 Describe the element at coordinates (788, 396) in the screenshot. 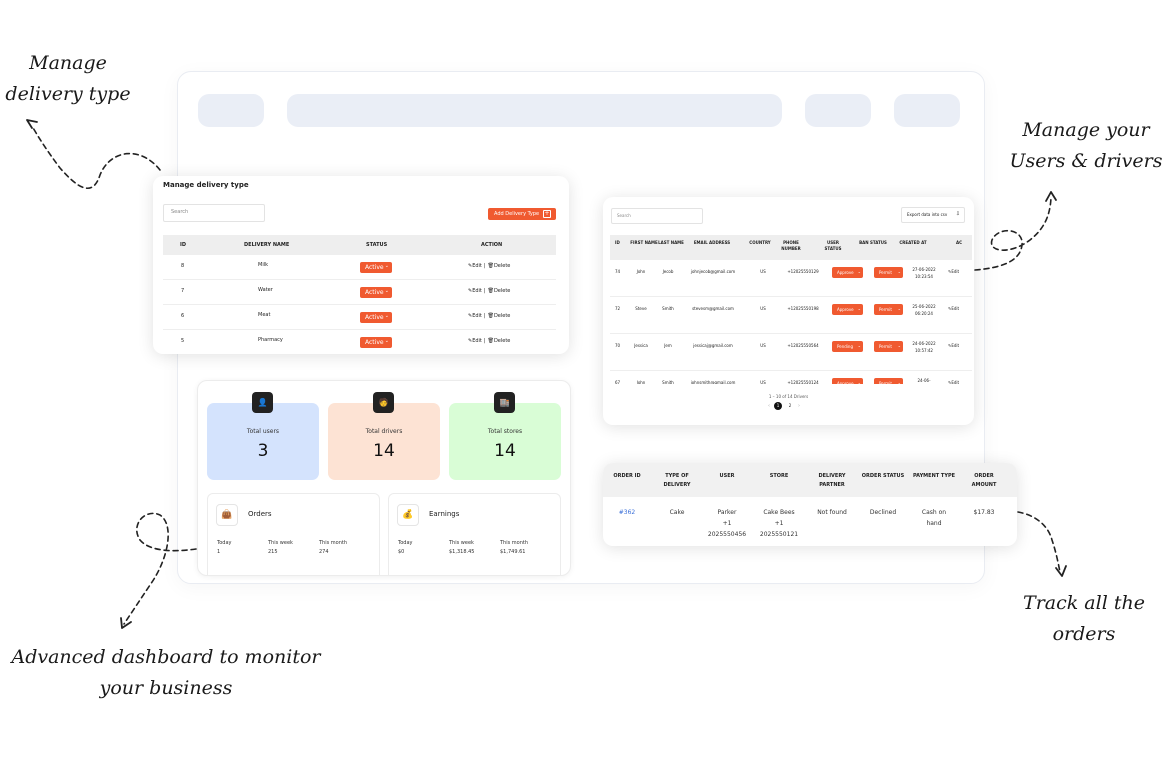

I see `pagination-text: 1 – 10 of 14 Drivers` at that location.